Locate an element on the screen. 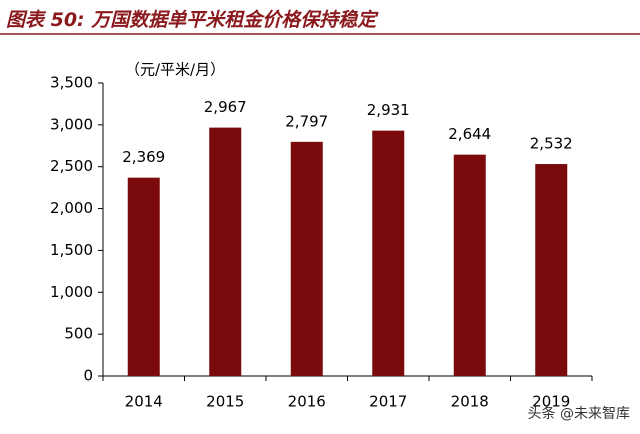  y-tick-label: 0 is located at coordinates (88, 376).